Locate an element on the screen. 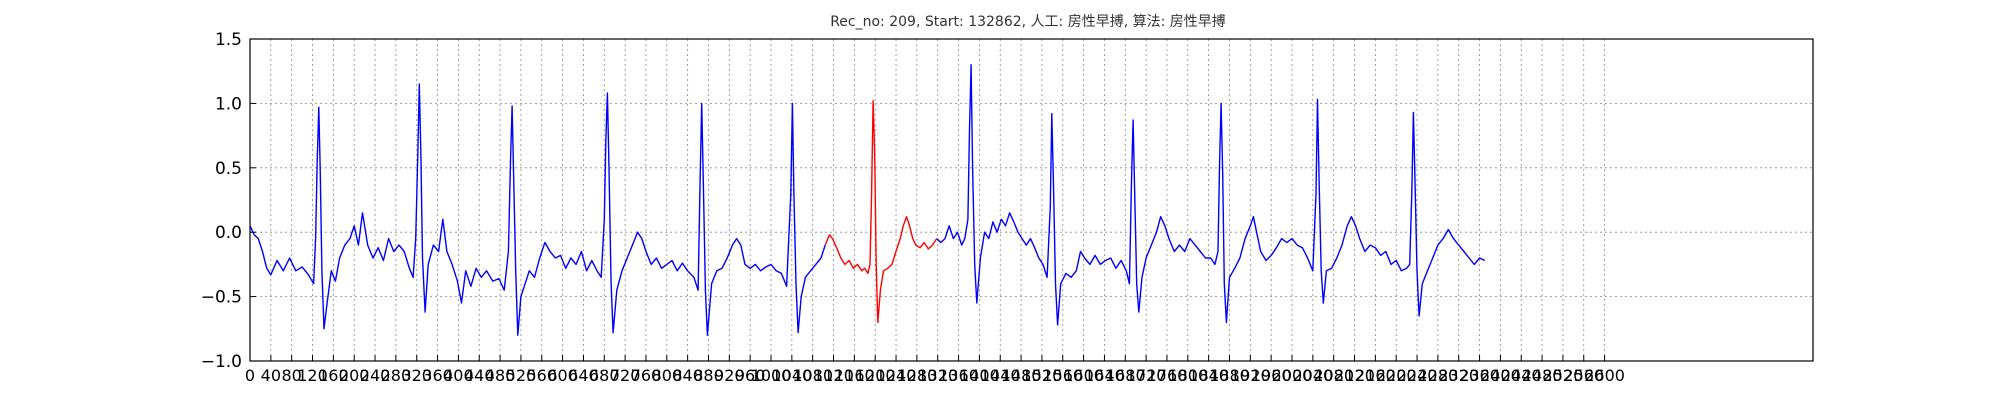 This screenshot has height=400, width=2000. y-tick-label: −1.0 is located at coordinates (221, 362).